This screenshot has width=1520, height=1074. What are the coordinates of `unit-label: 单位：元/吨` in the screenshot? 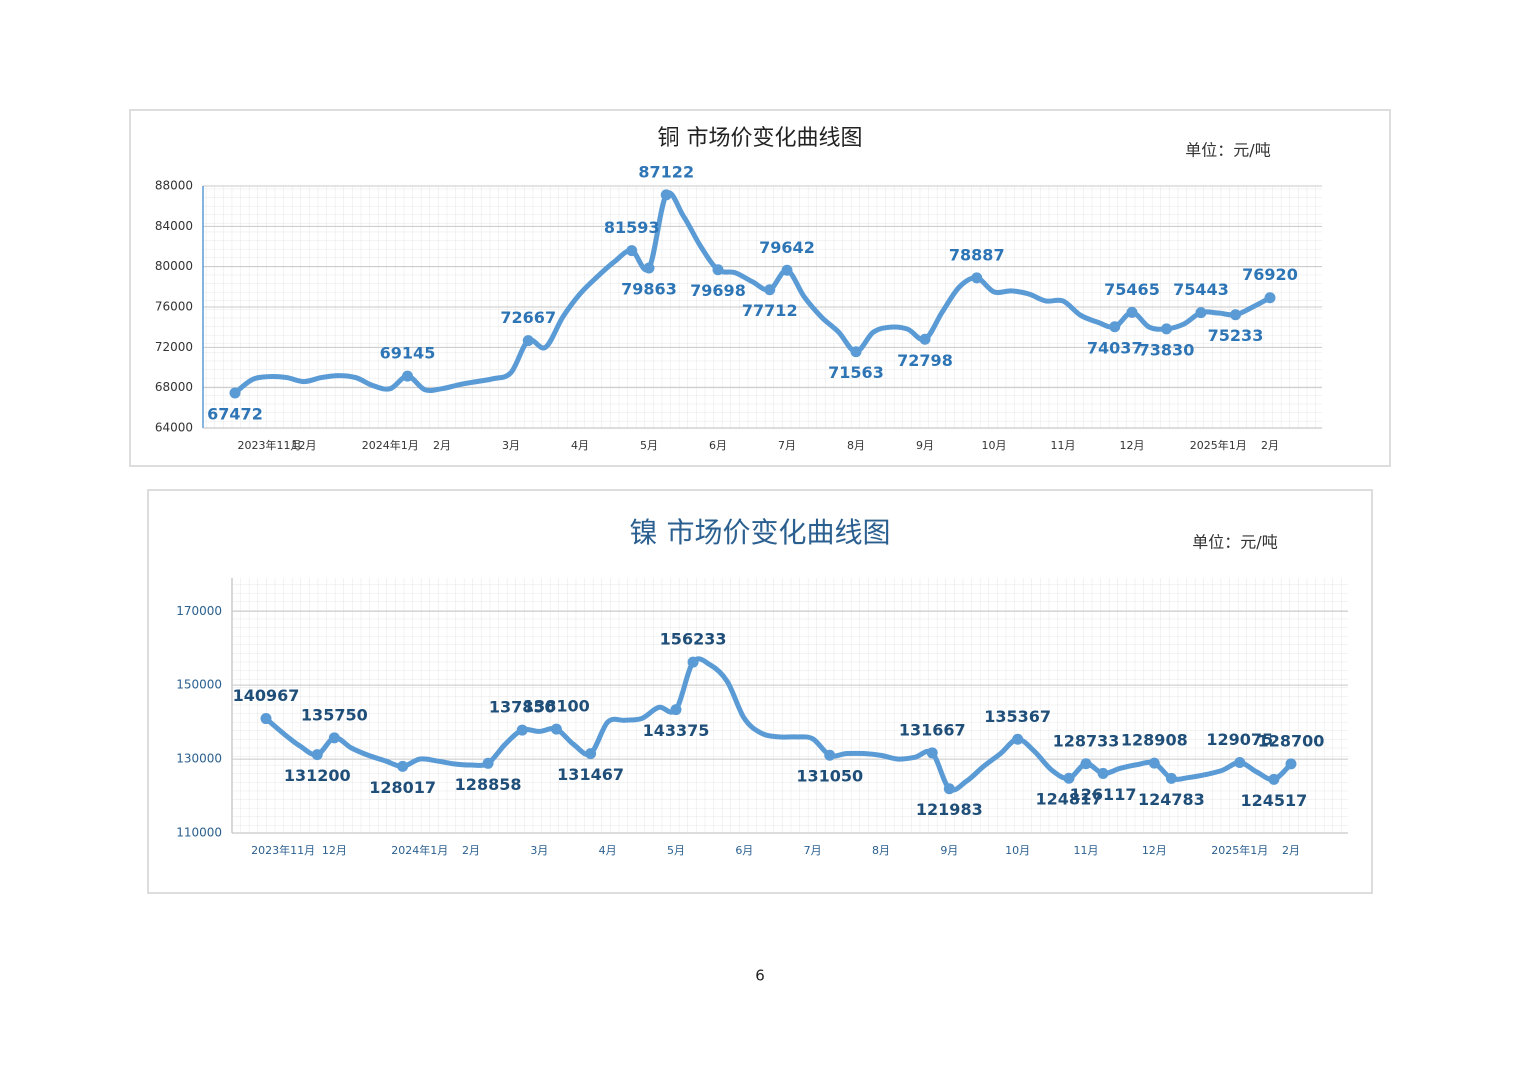 It's located at (1234, 542).